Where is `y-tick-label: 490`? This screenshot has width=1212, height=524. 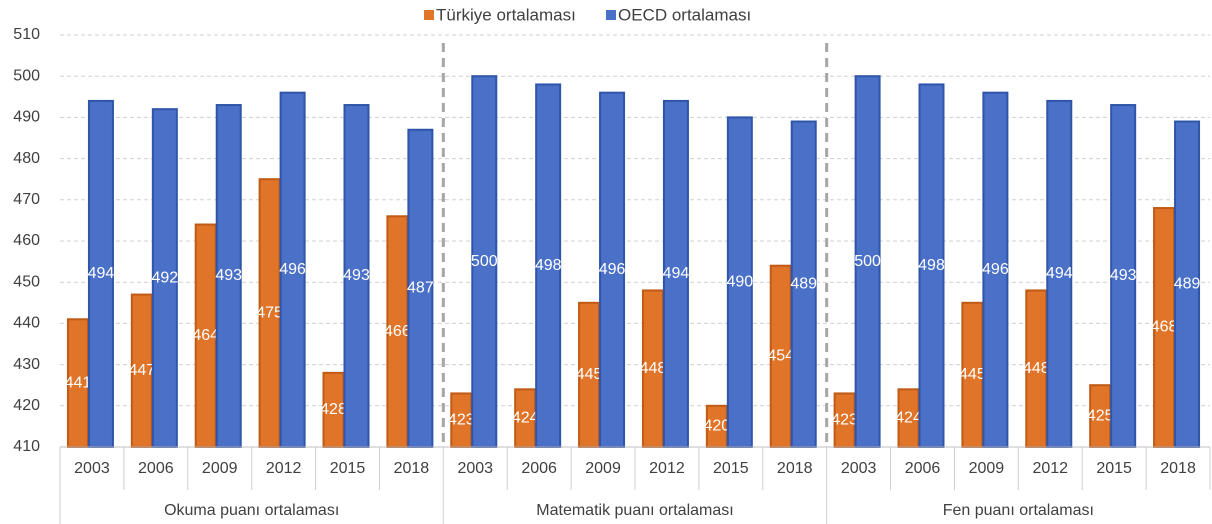 y-tick-label: 490 is located at coordinates (26, 117).